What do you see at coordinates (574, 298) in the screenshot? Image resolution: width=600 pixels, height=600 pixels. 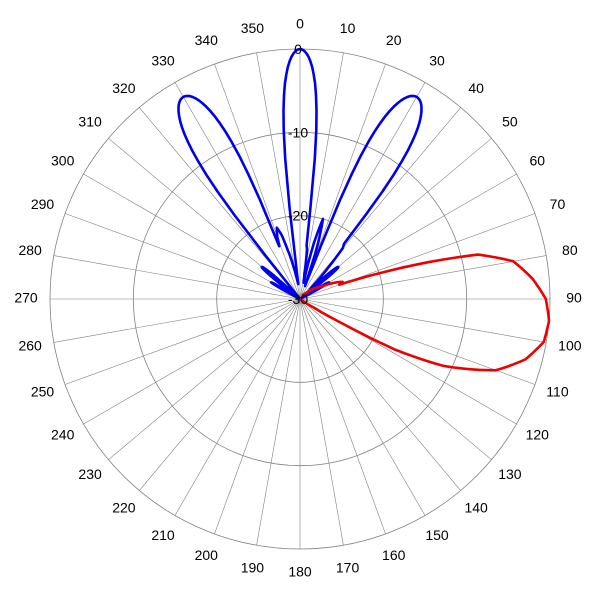 I see `angle-tick-label: 90` at bounding box center [574, 298].